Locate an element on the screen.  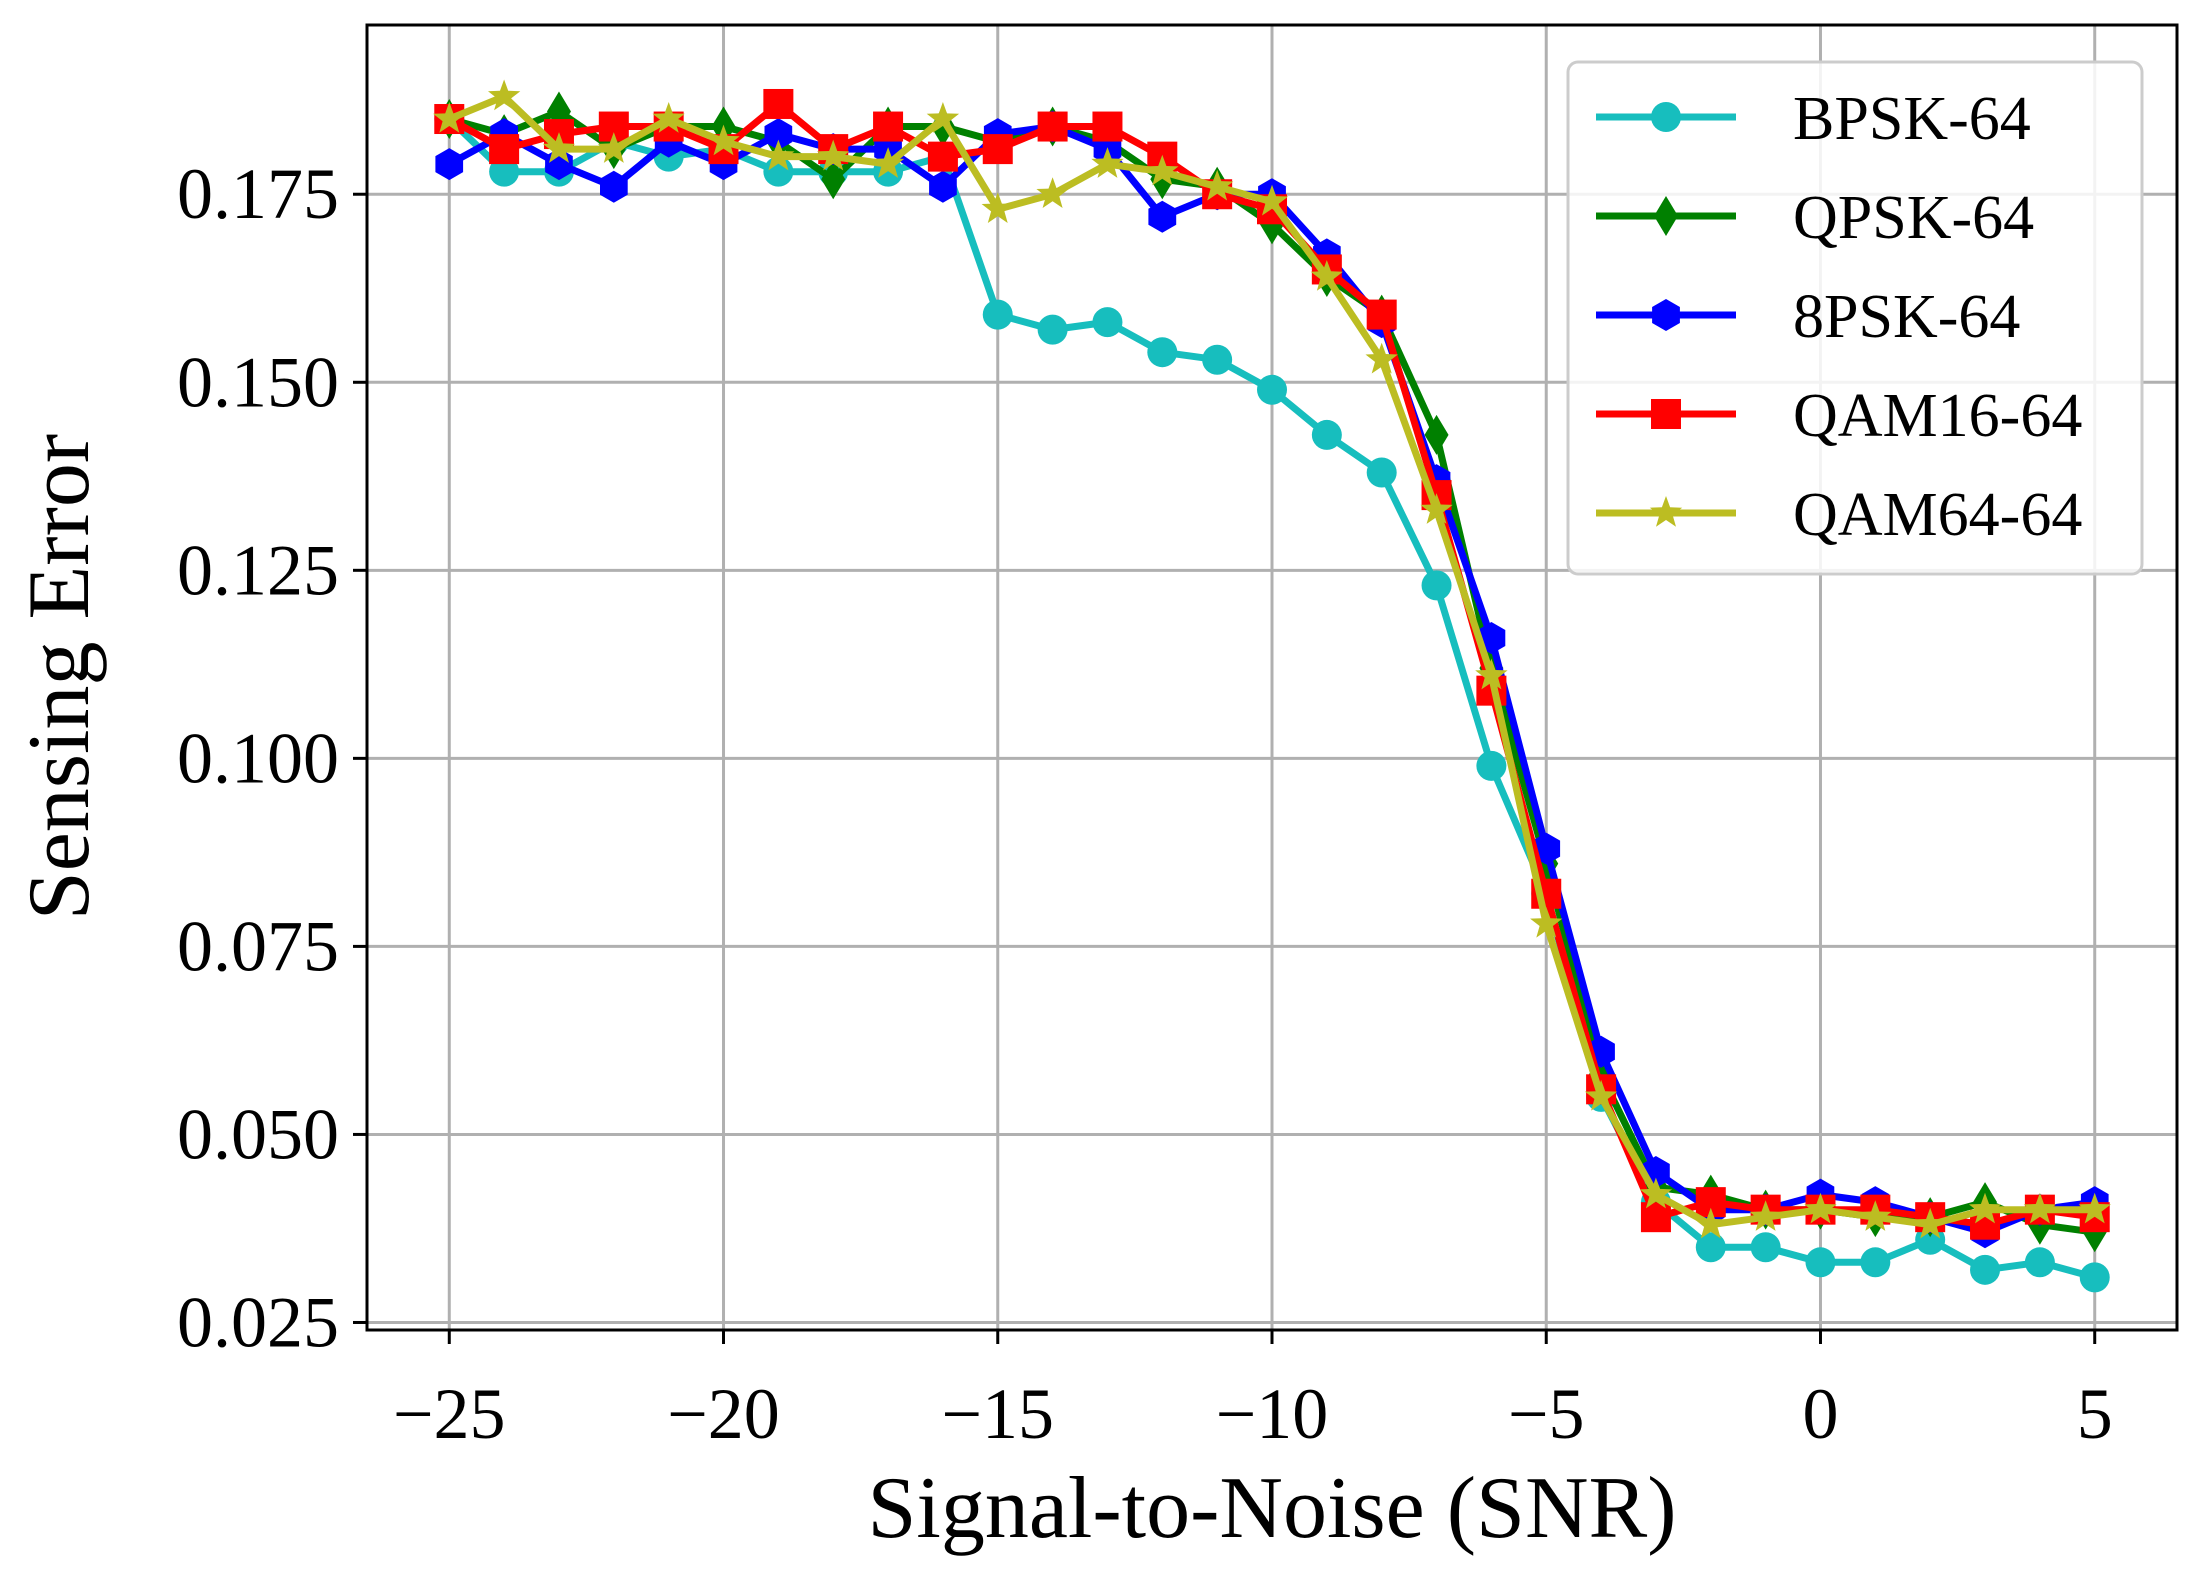
legend-entry-8psk-64: 8PSK-64 is located at coordinates (1808, 317).